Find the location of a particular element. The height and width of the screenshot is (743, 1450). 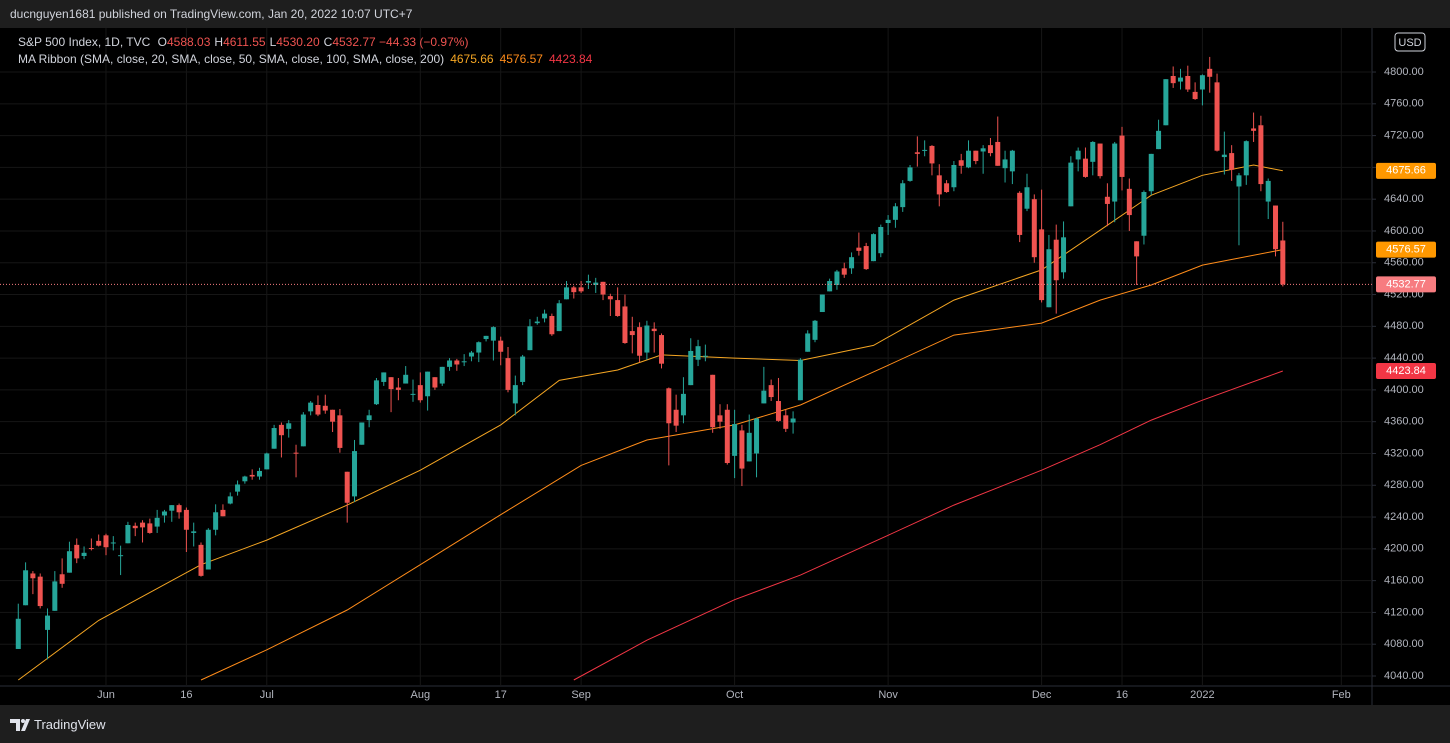

y-tick-label: 4800.00 is located at coordinates (1404, 72).